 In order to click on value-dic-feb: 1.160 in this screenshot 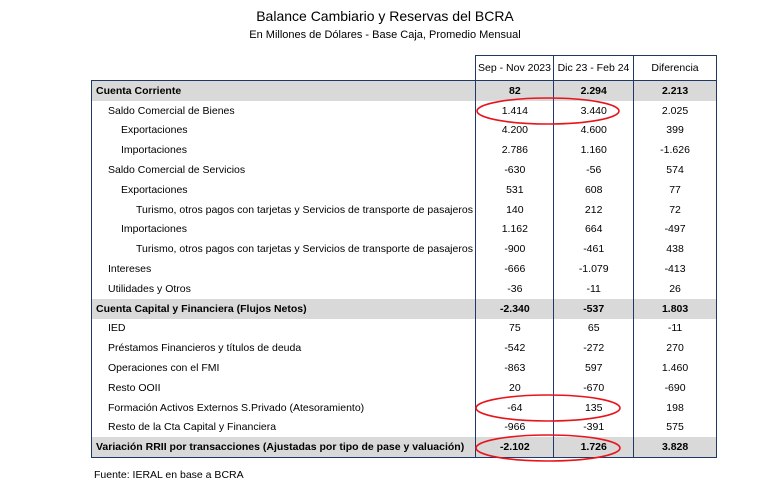, I will do `click(593, 150)`.